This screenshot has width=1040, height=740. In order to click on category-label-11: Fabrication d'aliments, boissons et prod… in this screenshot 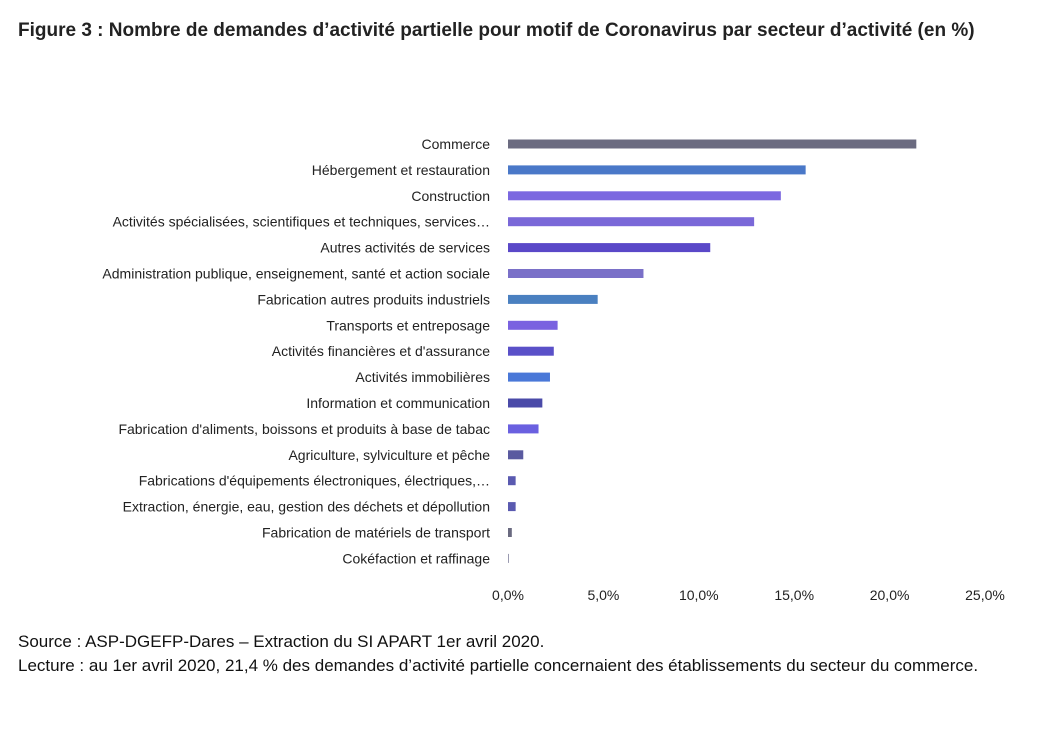, I will do `click(304, 429)`.